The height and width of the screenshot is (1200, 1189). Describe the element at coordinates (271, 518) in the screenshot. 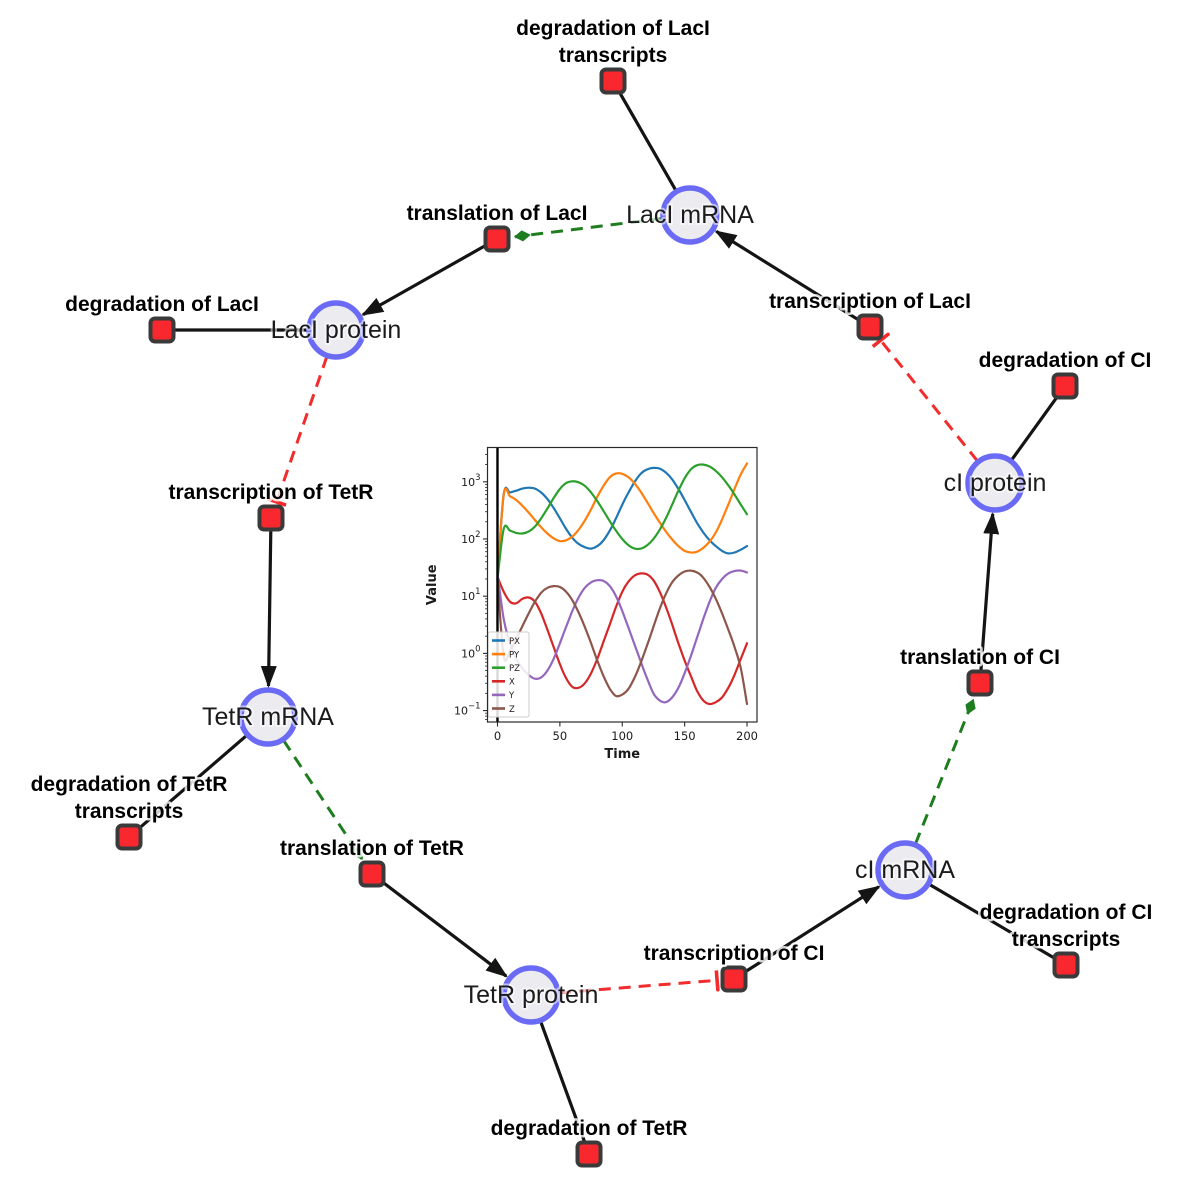

I see `reaction-node-tc-tetr` at that location.